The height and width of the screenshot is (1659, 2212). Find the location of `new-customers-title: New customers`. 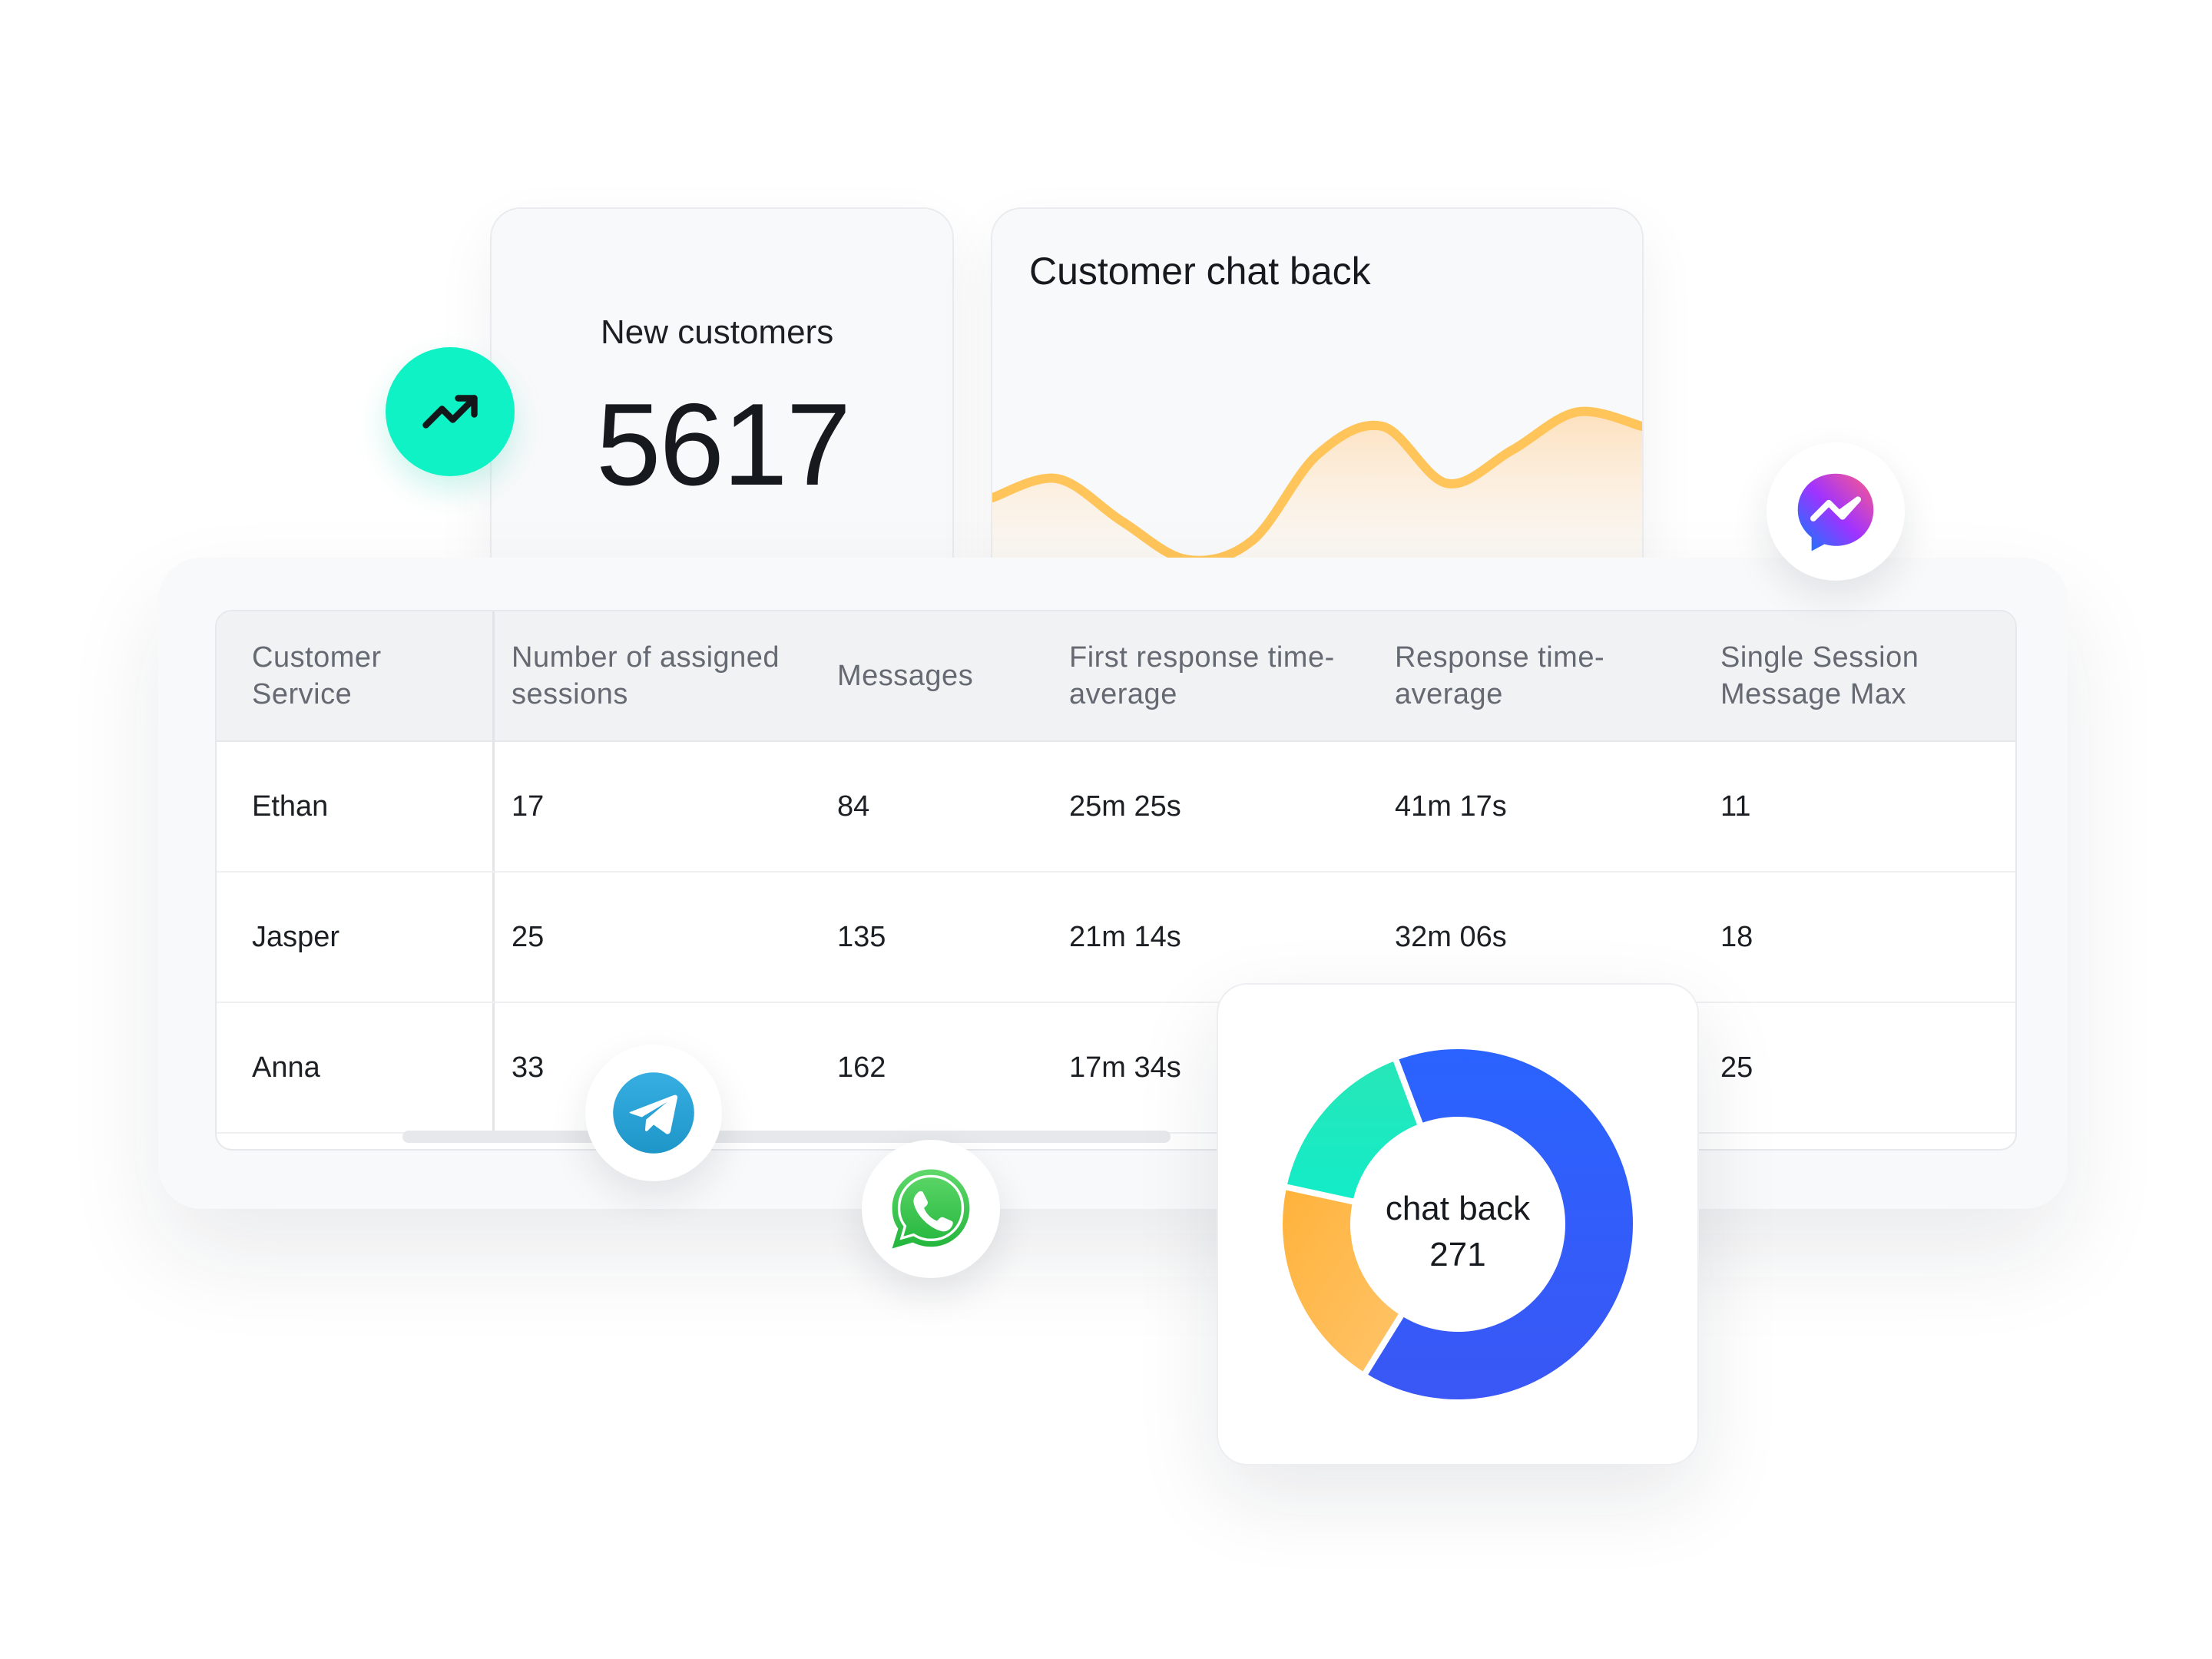

new-customers-title: New customers is located at coordinates (718, 332).